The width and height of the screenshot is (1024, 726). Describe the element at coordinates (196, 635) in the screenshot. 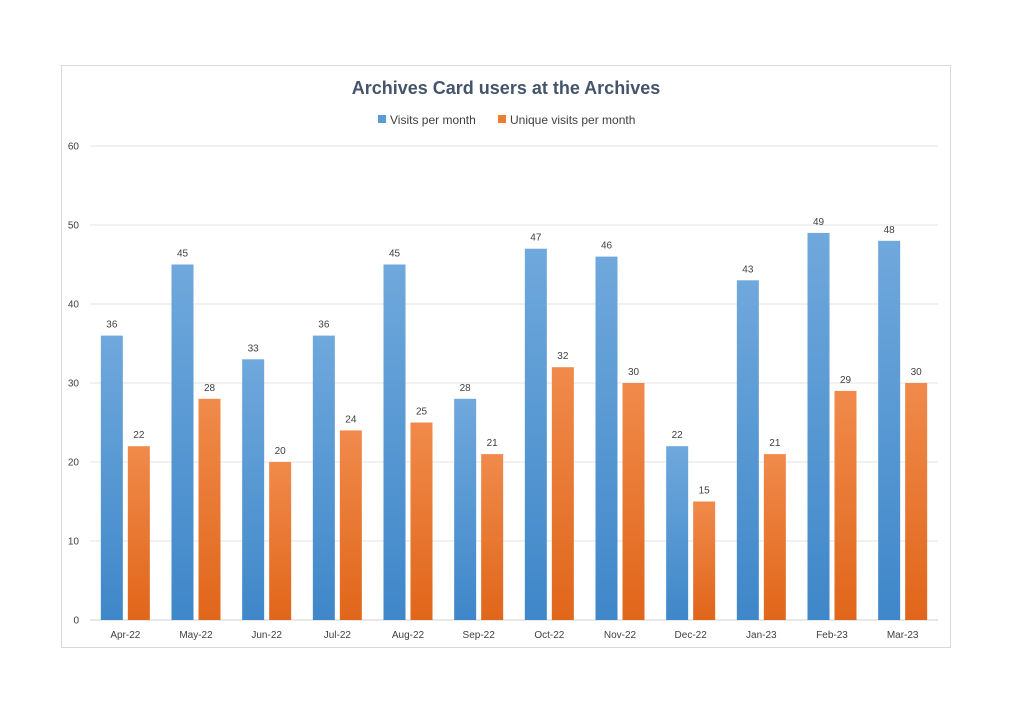

I see `x-tick-label: May-22` at that location.